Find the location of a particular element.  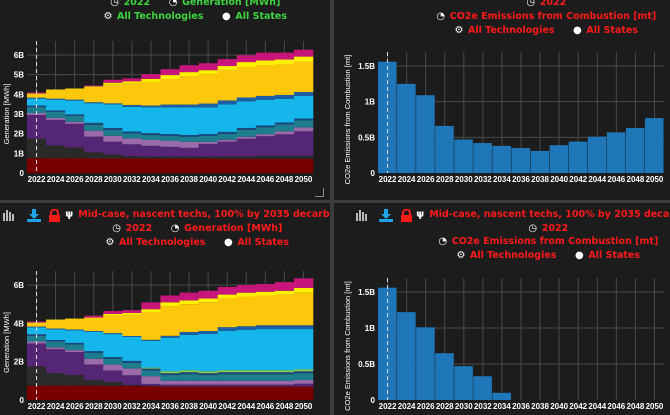

horizontal-splitter is located at coordinates (335, 201).